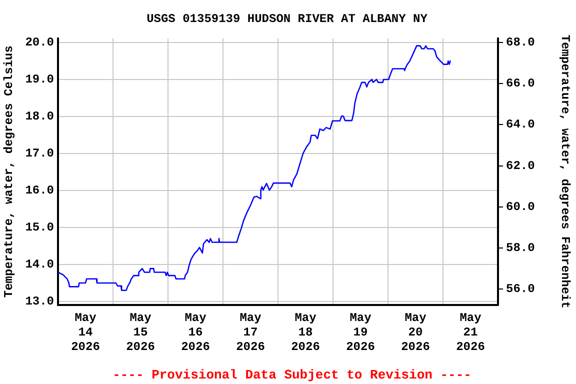 This screenshot has height=384, width=576. What do you see at coordinates (39, 79) in the screenshot?
I see `y-tick-label: 19.0` at bounding box center [39, 79].